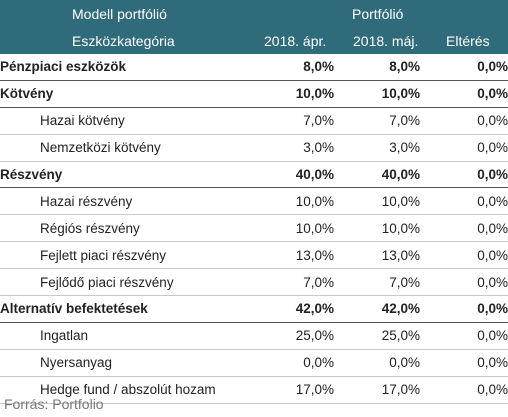  What do you see at coordinates (125, 201) in the screenshot?
I see `row-label: Hazai részvény` at bounding box center [125, 201].